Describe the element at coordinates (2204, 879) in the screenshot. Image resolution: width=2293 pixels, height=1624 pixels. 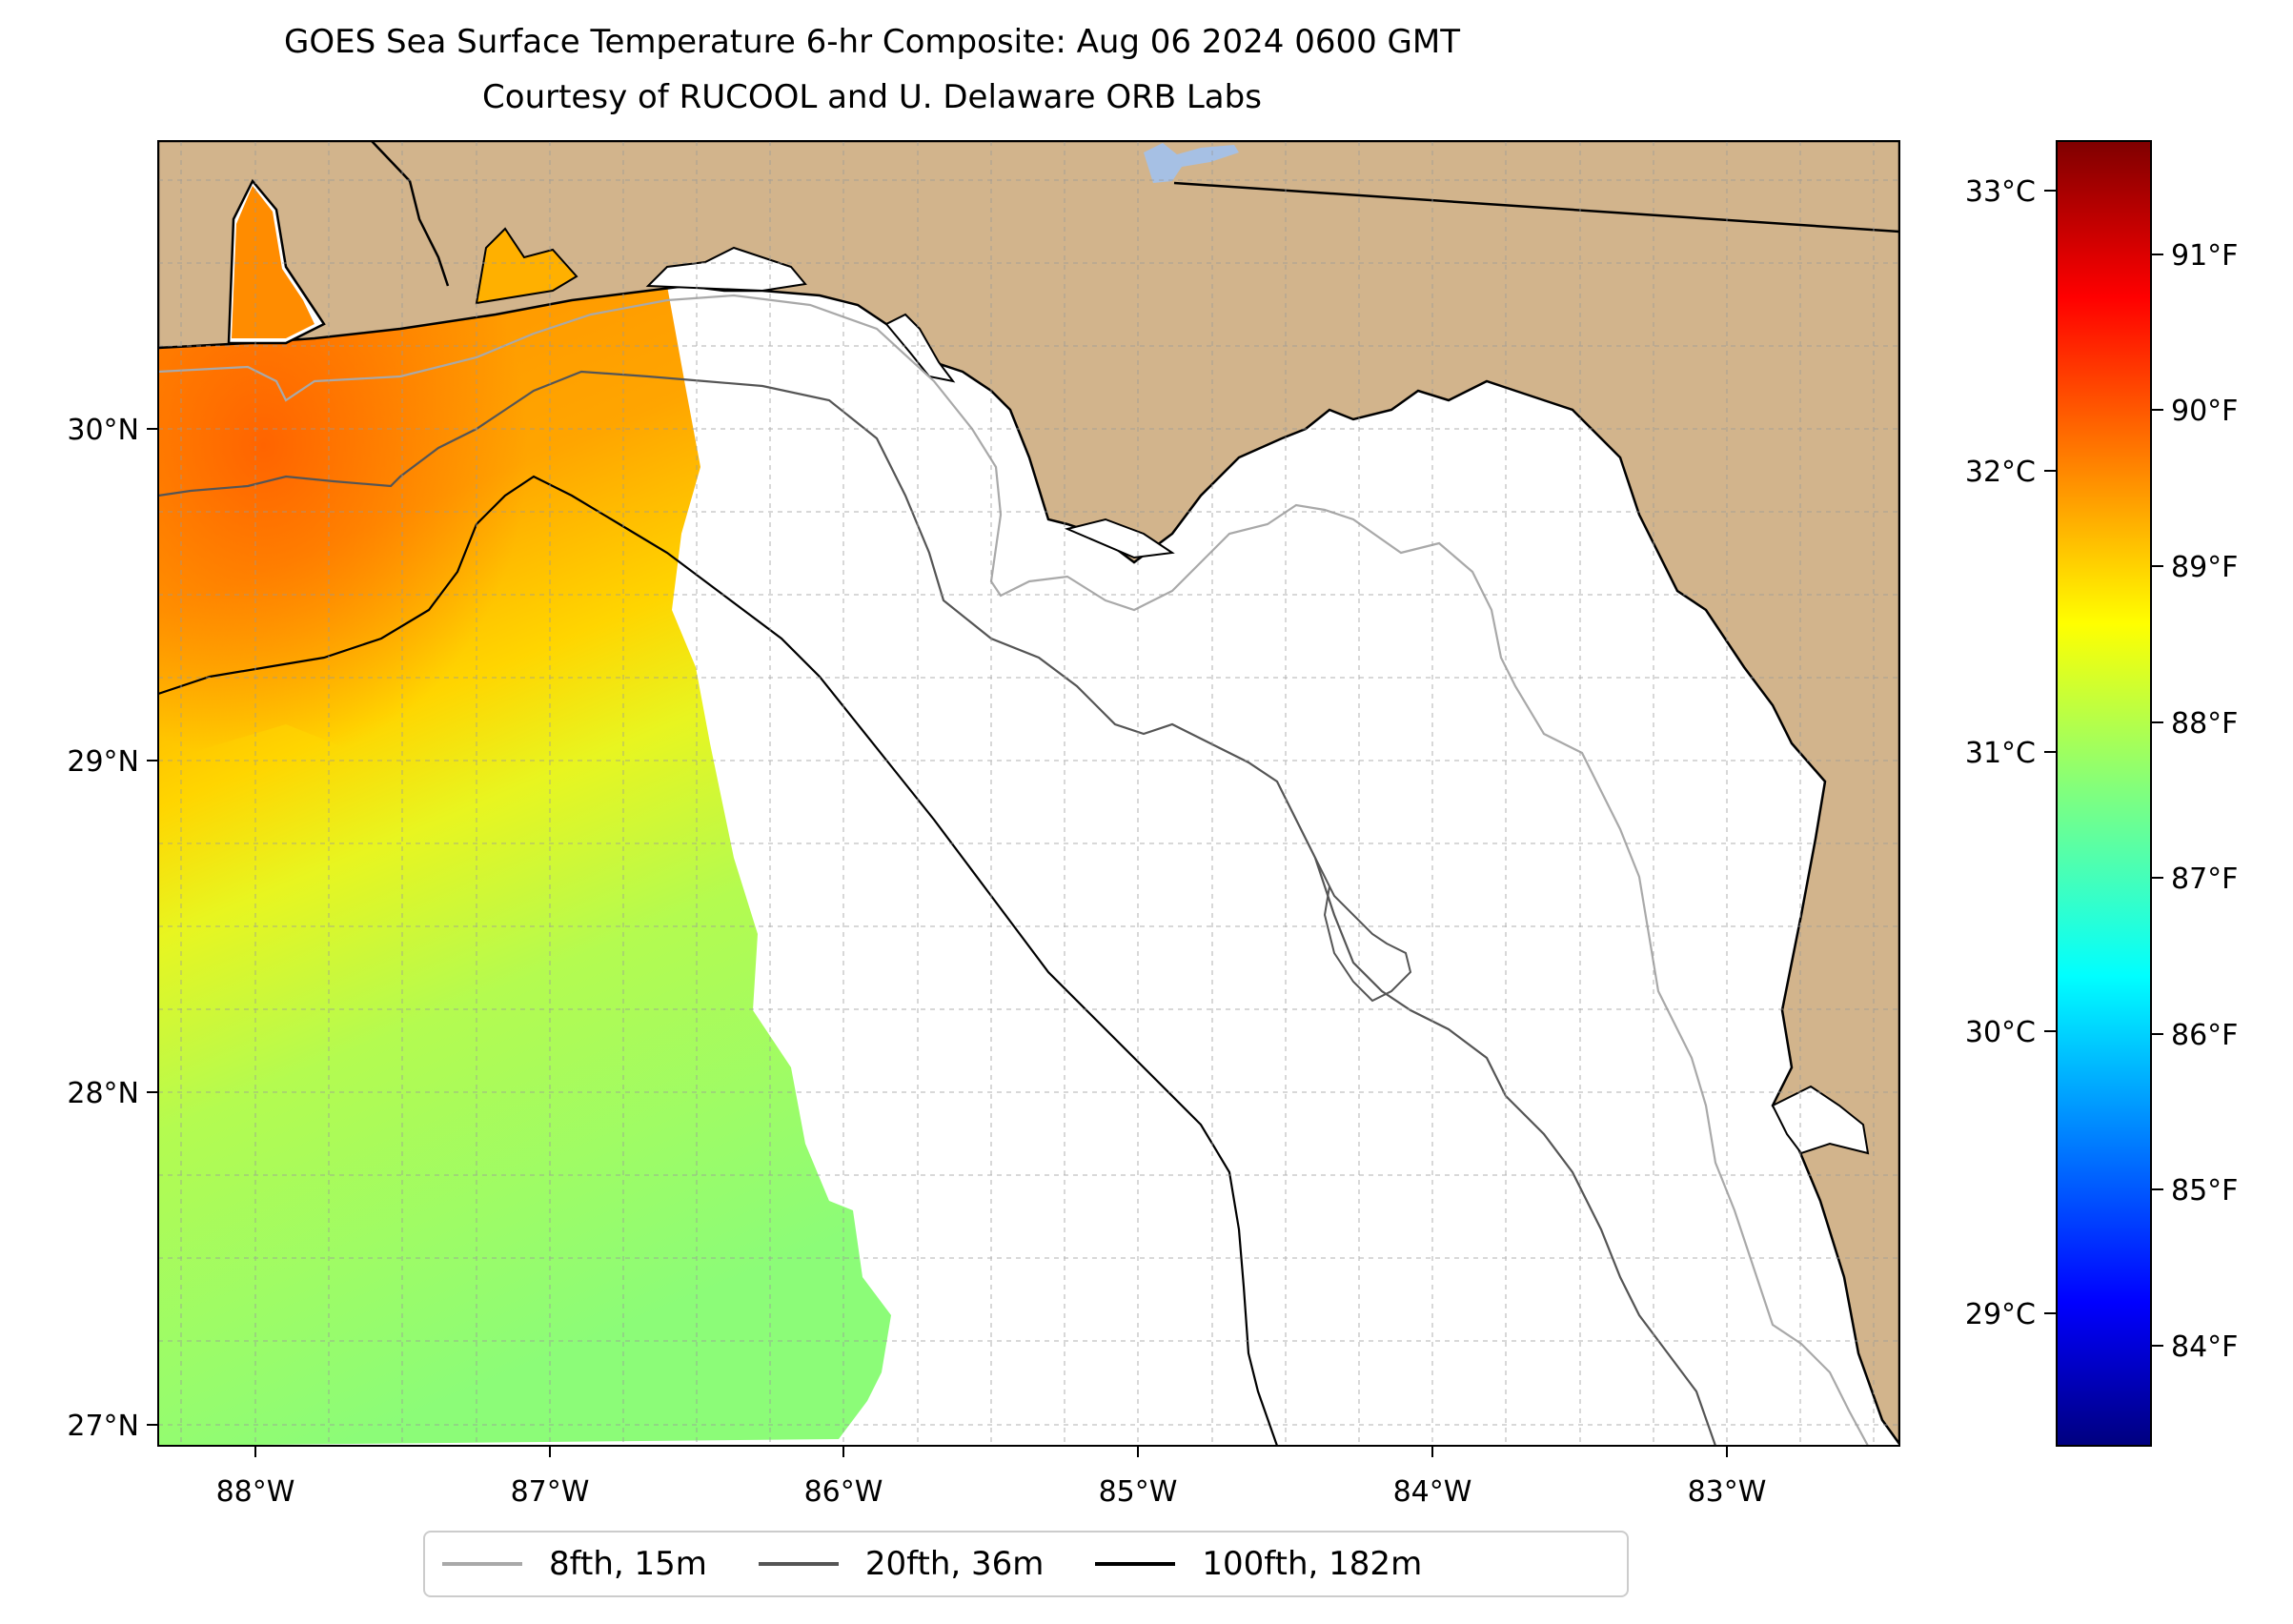
I see `colorbar-f-87: 87°F` at that location.